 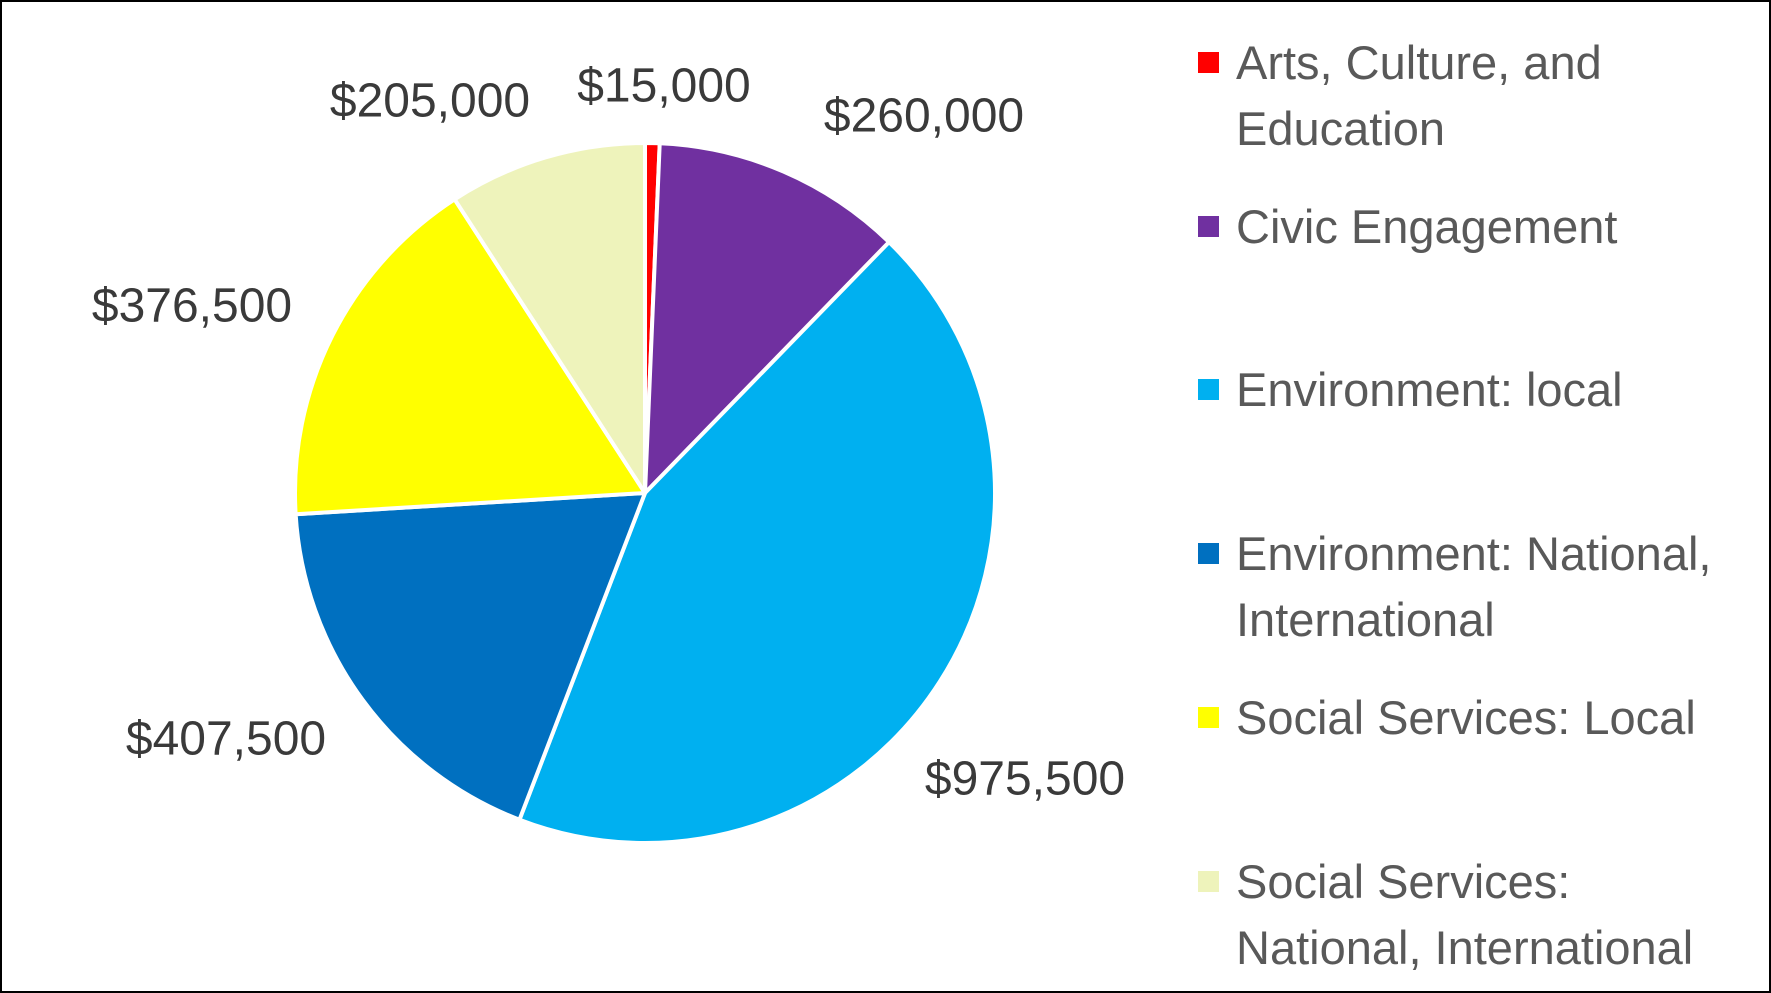 What do you see at coordinates (1474, 586) in the screenshot?
I see `legend-label: Environment: National, International` at bounding box center [1474, 586].